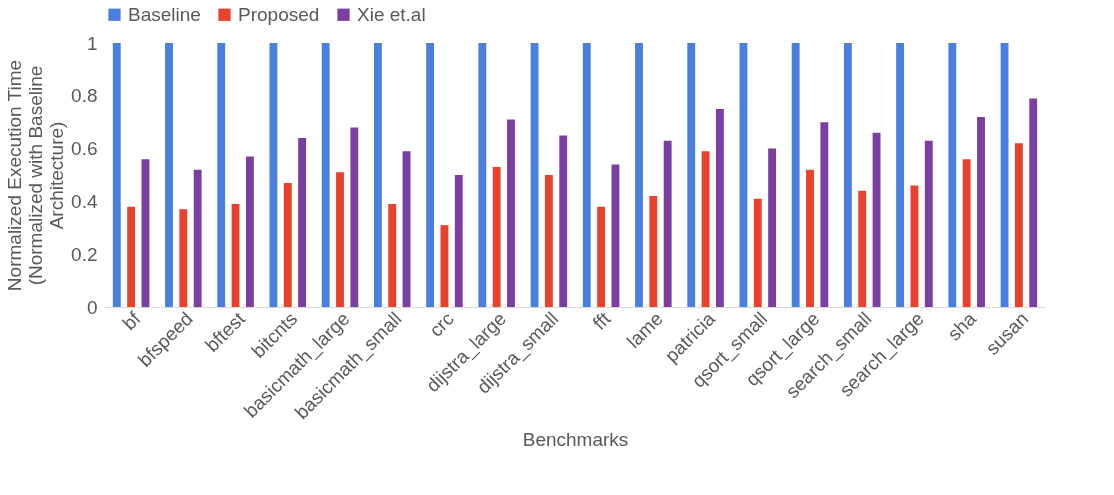  What do you see at coordinates (391, 14) in the screenshot?
I see `legend-label: Xie et.al` at bounding box center [391, 14].